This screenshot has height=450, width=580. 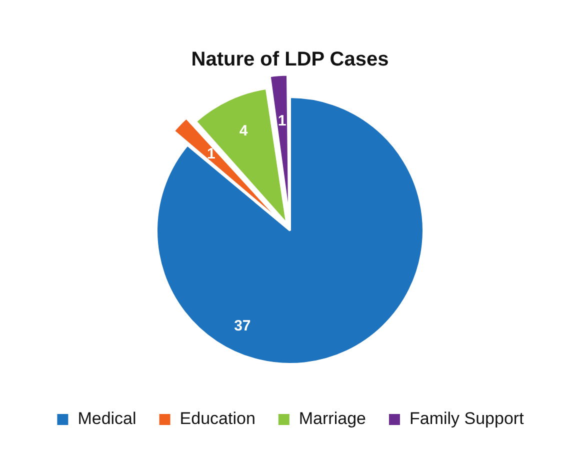 I want to click on data-label: 4, so click(x=243, y=131).